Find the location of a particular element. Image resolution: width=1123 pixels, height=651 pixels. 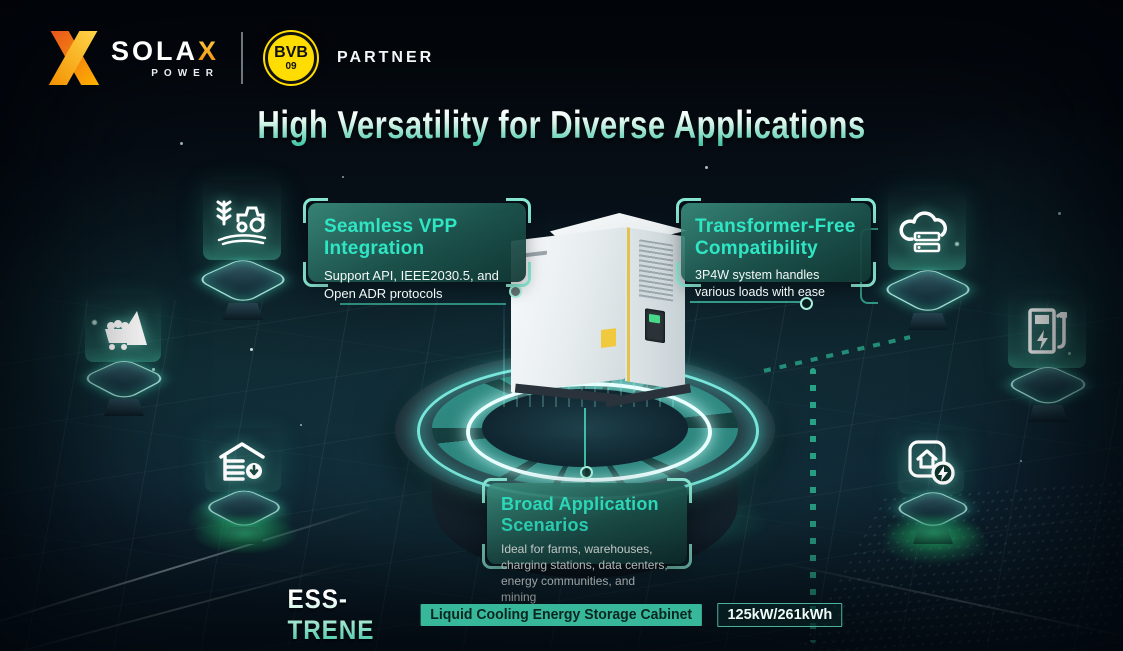

bvb-letters: BVB is located at coordinates (291, 52).